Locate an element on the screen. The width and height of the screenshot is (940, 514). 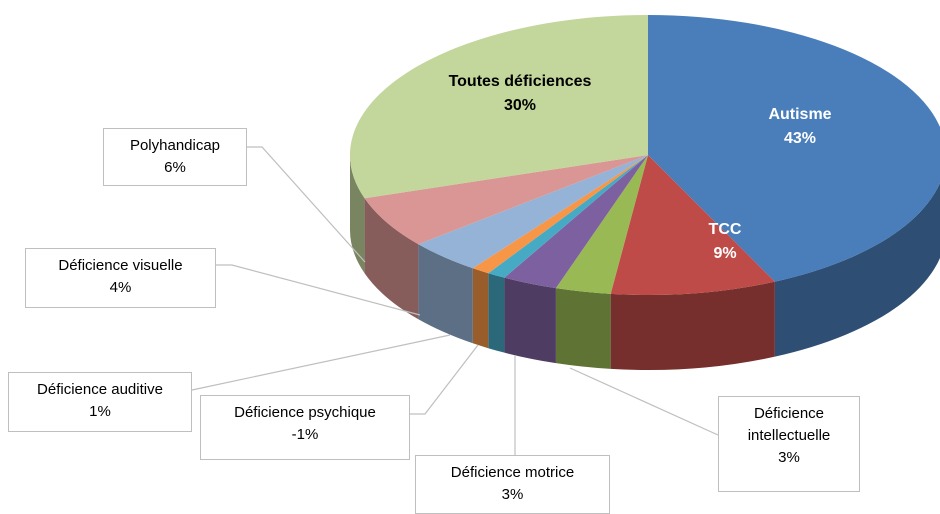
value-label: 9% is located at coordinates (725, 253).